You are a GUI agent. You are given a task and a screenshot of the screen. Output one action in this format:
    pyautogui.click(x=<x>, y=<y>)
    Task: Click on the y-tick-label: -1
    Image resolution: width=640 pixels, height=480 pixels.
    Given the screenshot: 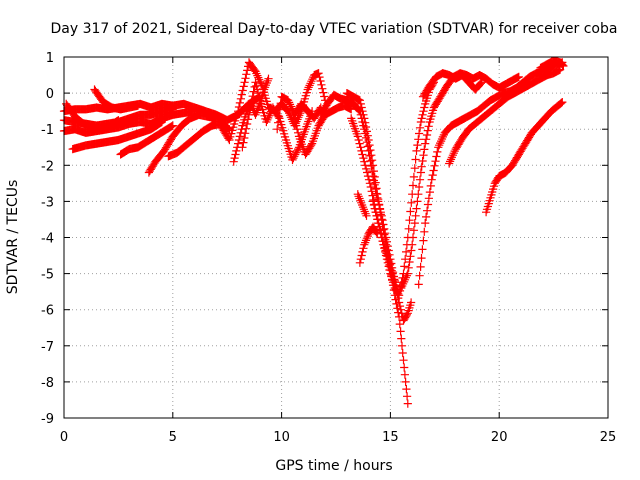 What is the action you would take?
    pyautogui.click(x=47, y=130)
    